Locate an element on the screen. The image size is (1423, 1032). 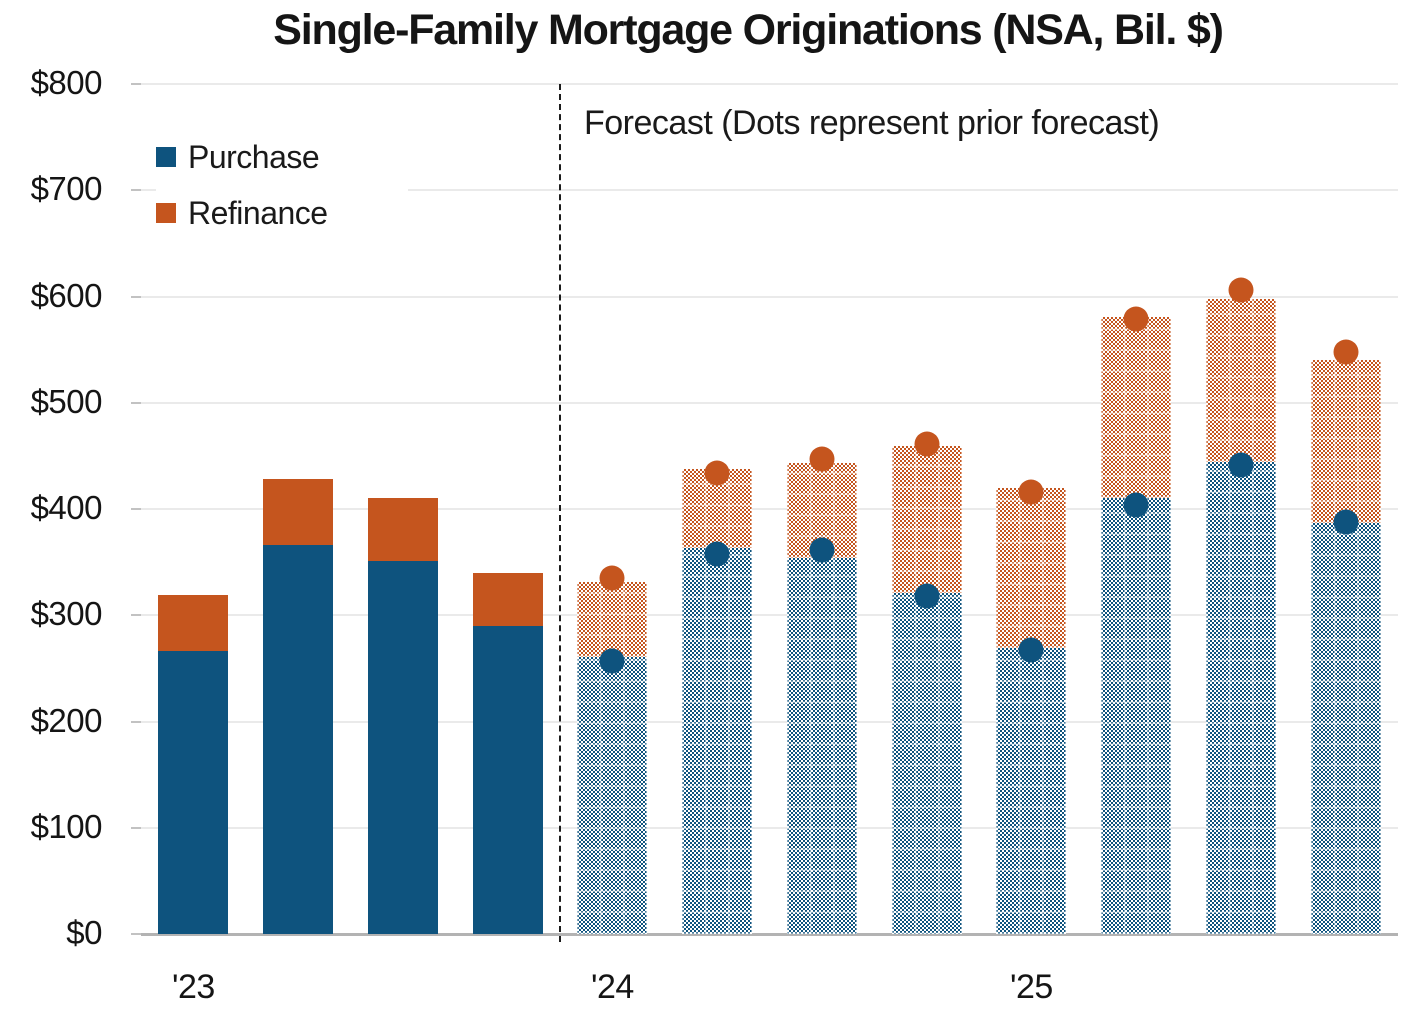
y-tick-label: $200 is located at coordinates (66, 720).